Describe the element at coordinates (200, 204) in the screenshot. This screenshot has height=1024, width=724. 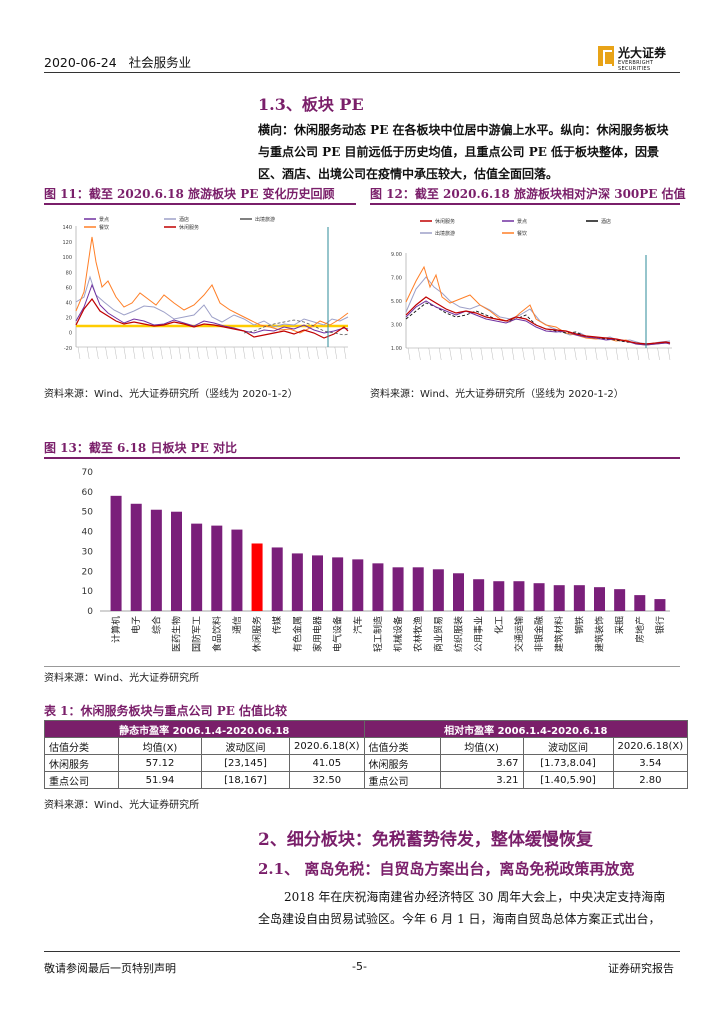
I see `figure-11-rule` at that location.